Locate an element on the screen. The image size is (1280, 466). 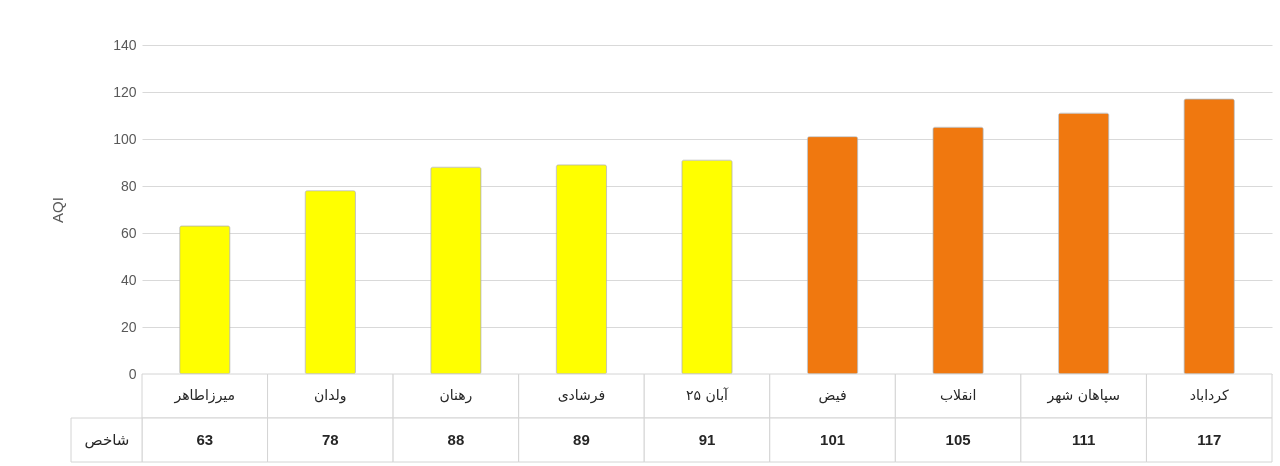
y-tick-label: 40 is located at coordinates (128, 279).